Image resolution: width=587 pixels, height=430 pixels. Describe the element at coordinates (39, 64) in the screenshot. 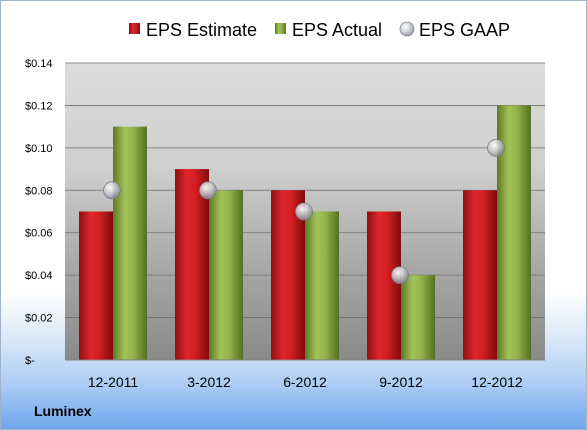

I see `y-tick-label: $0.14` at that location.